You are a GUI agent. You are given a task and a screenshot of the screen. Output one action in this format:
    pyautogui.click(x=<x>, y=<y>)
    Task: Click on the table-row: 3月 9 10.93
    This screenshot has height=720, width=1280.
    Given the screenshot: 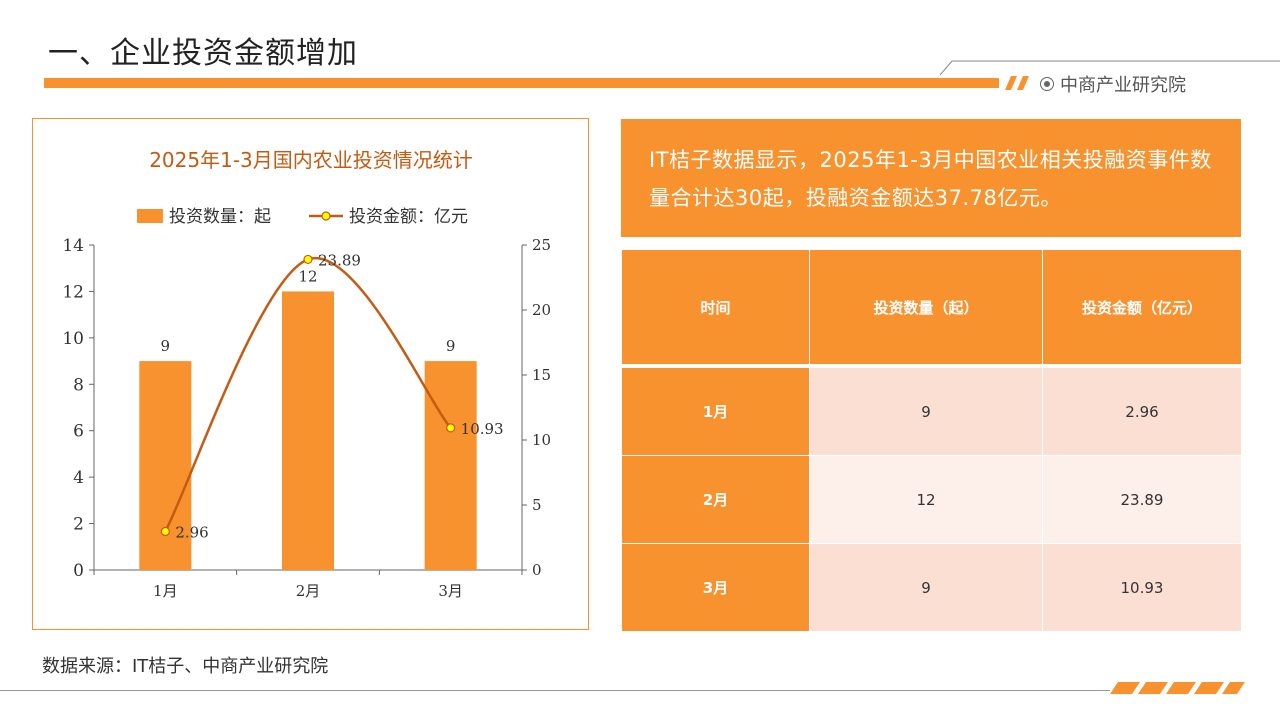 What is the action you would take?
    pyautogui.click(x=931, y=587)
    